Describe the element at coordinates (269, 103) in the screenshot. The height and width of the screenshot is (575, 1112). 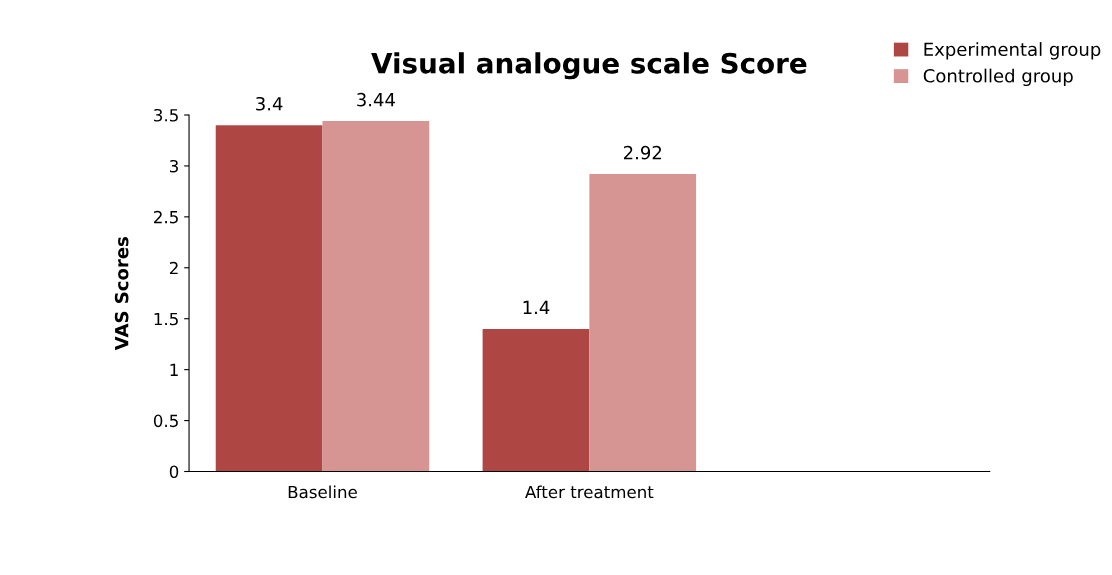
I see `data-label: 3.4` at that location.